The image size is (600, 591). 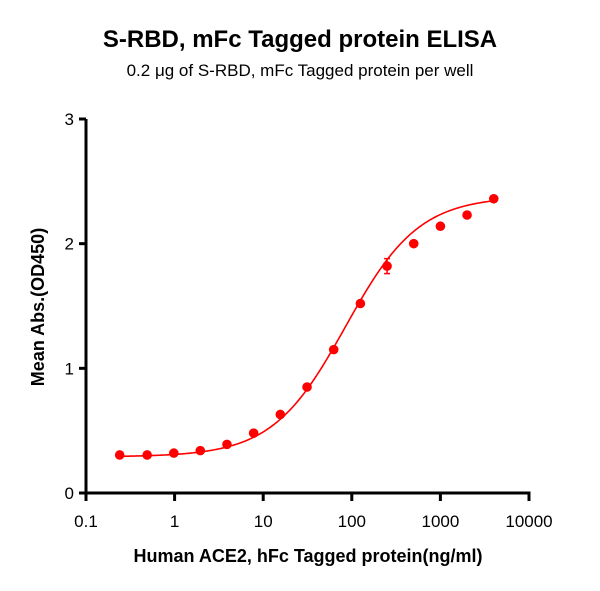 I want to click on x-tick-label: 1000, so click(x=440, y=521).